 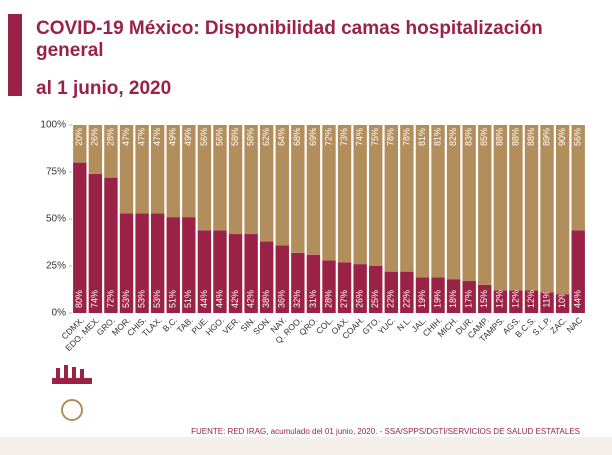 I want to click on chart-subtitle: al 1 junio, 2020, so click(x=103, y=88).